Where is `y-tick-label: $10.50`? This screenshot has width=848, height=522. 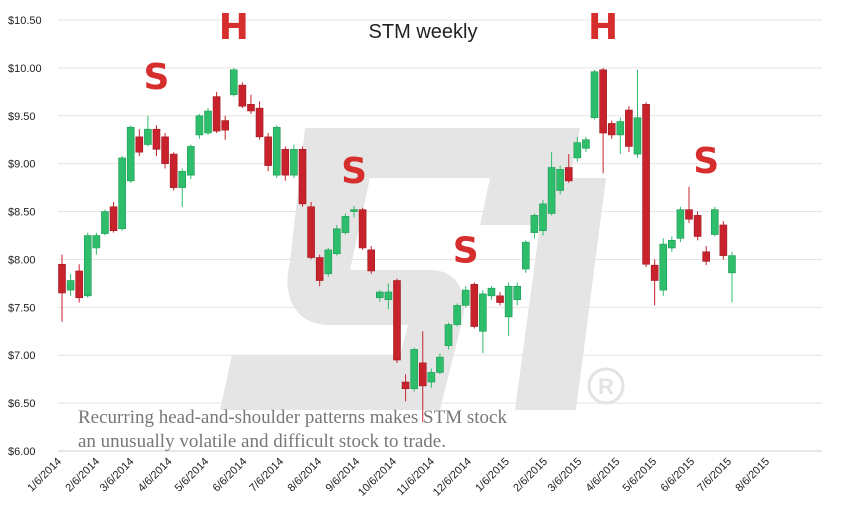
y-tick-label: $10.50 is located at coordinates (25, 21).